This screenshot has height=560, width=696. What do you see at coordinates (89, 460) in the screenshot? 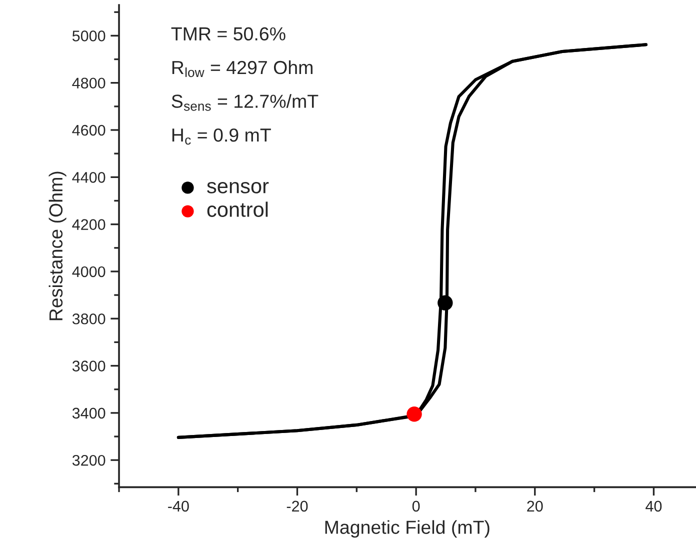
I see `y-tick-label: 3200` at bounding box center [89, 460].